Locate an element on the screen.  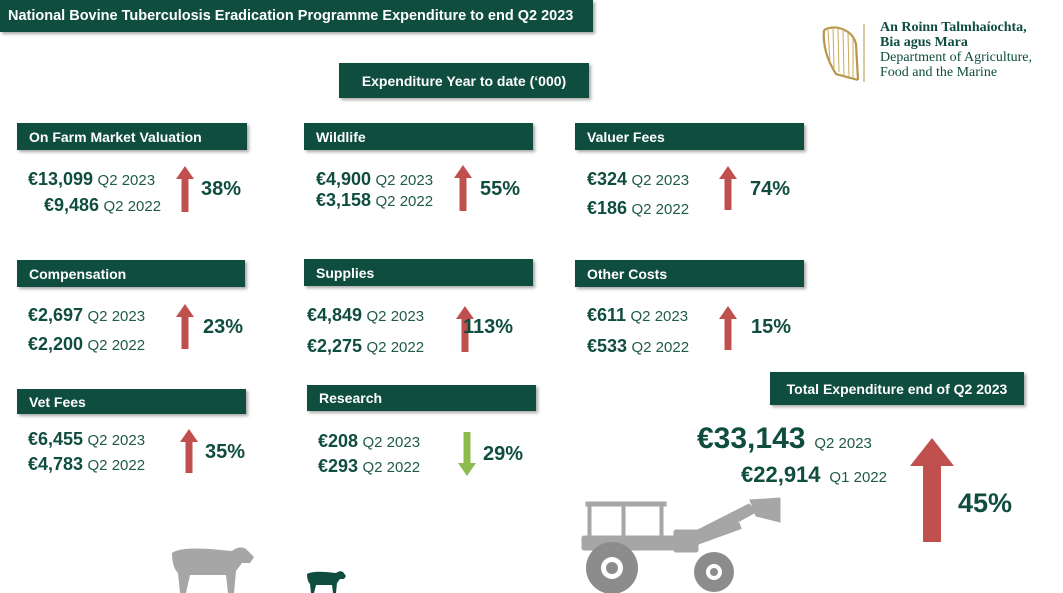
card-label-research: Research is located at coordinates (421, 398).